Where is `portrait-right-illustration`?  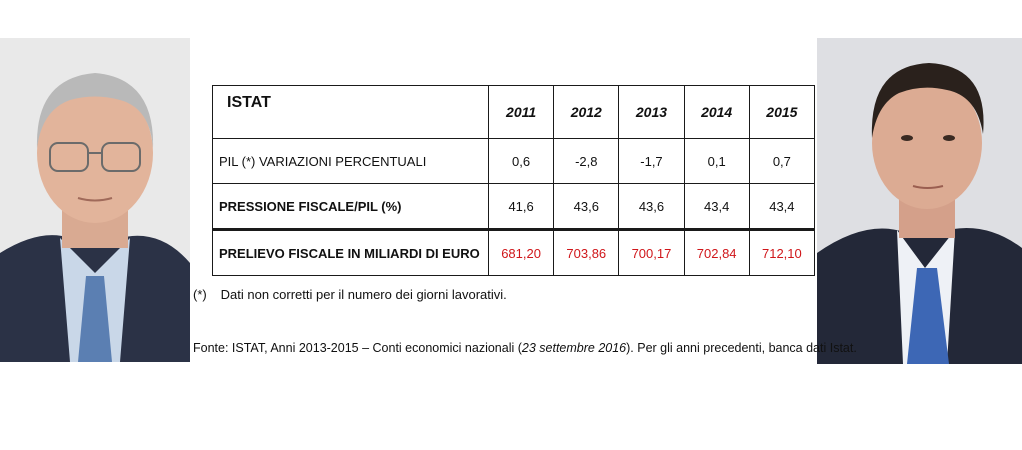
portrait-right-illustration is located at coordinates (919, 201).